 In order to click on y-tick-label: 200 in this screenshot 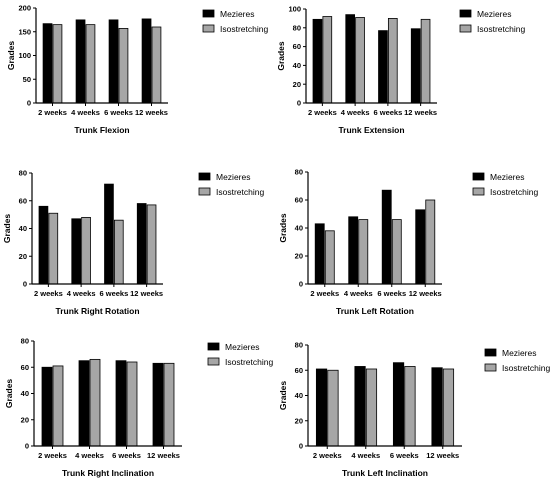, I will do `click(24, 8)`.